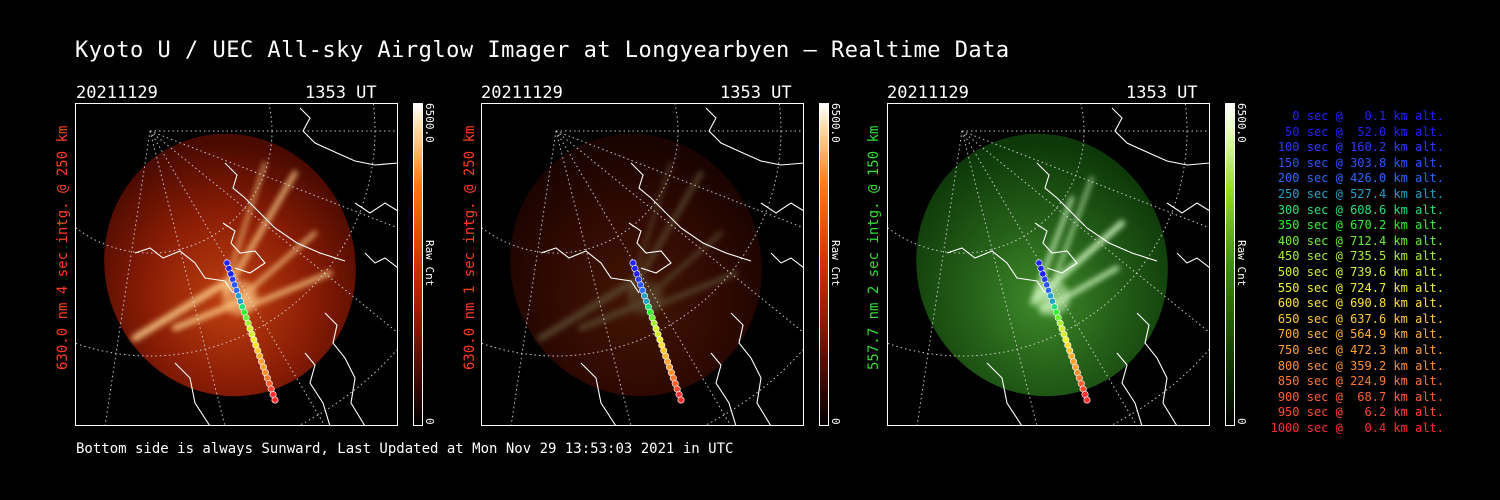  What do you see at coordinates (1241, 123) in the screenshot?
I see `panel-3-cbar-max: 6500.0` at bounding box center [1241, 123].